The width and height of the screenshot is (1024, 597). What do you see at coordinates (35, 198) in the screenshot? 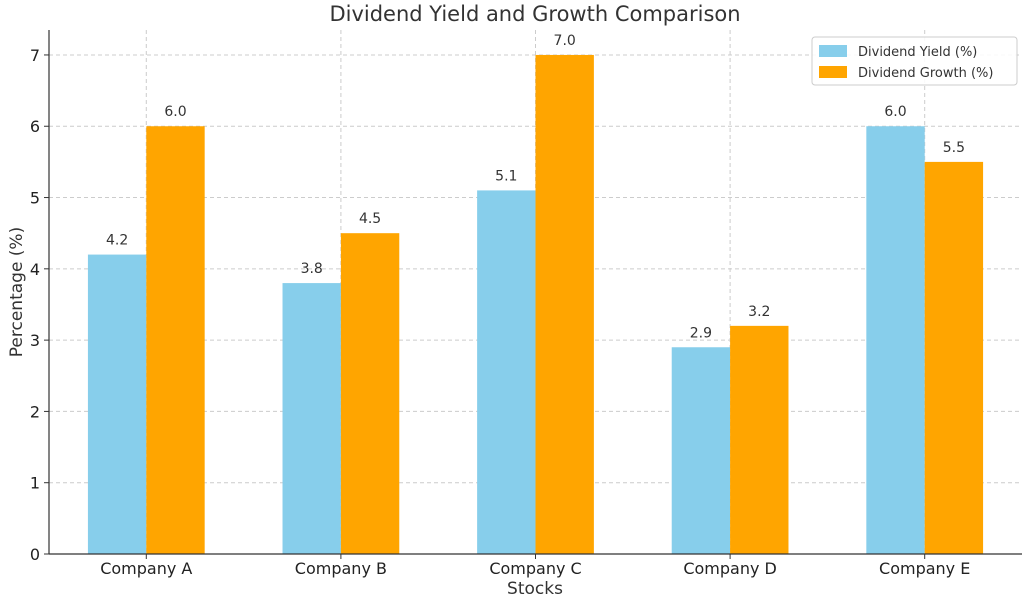
I see `y-tick-label: 5` at bounding box center [35, 198].